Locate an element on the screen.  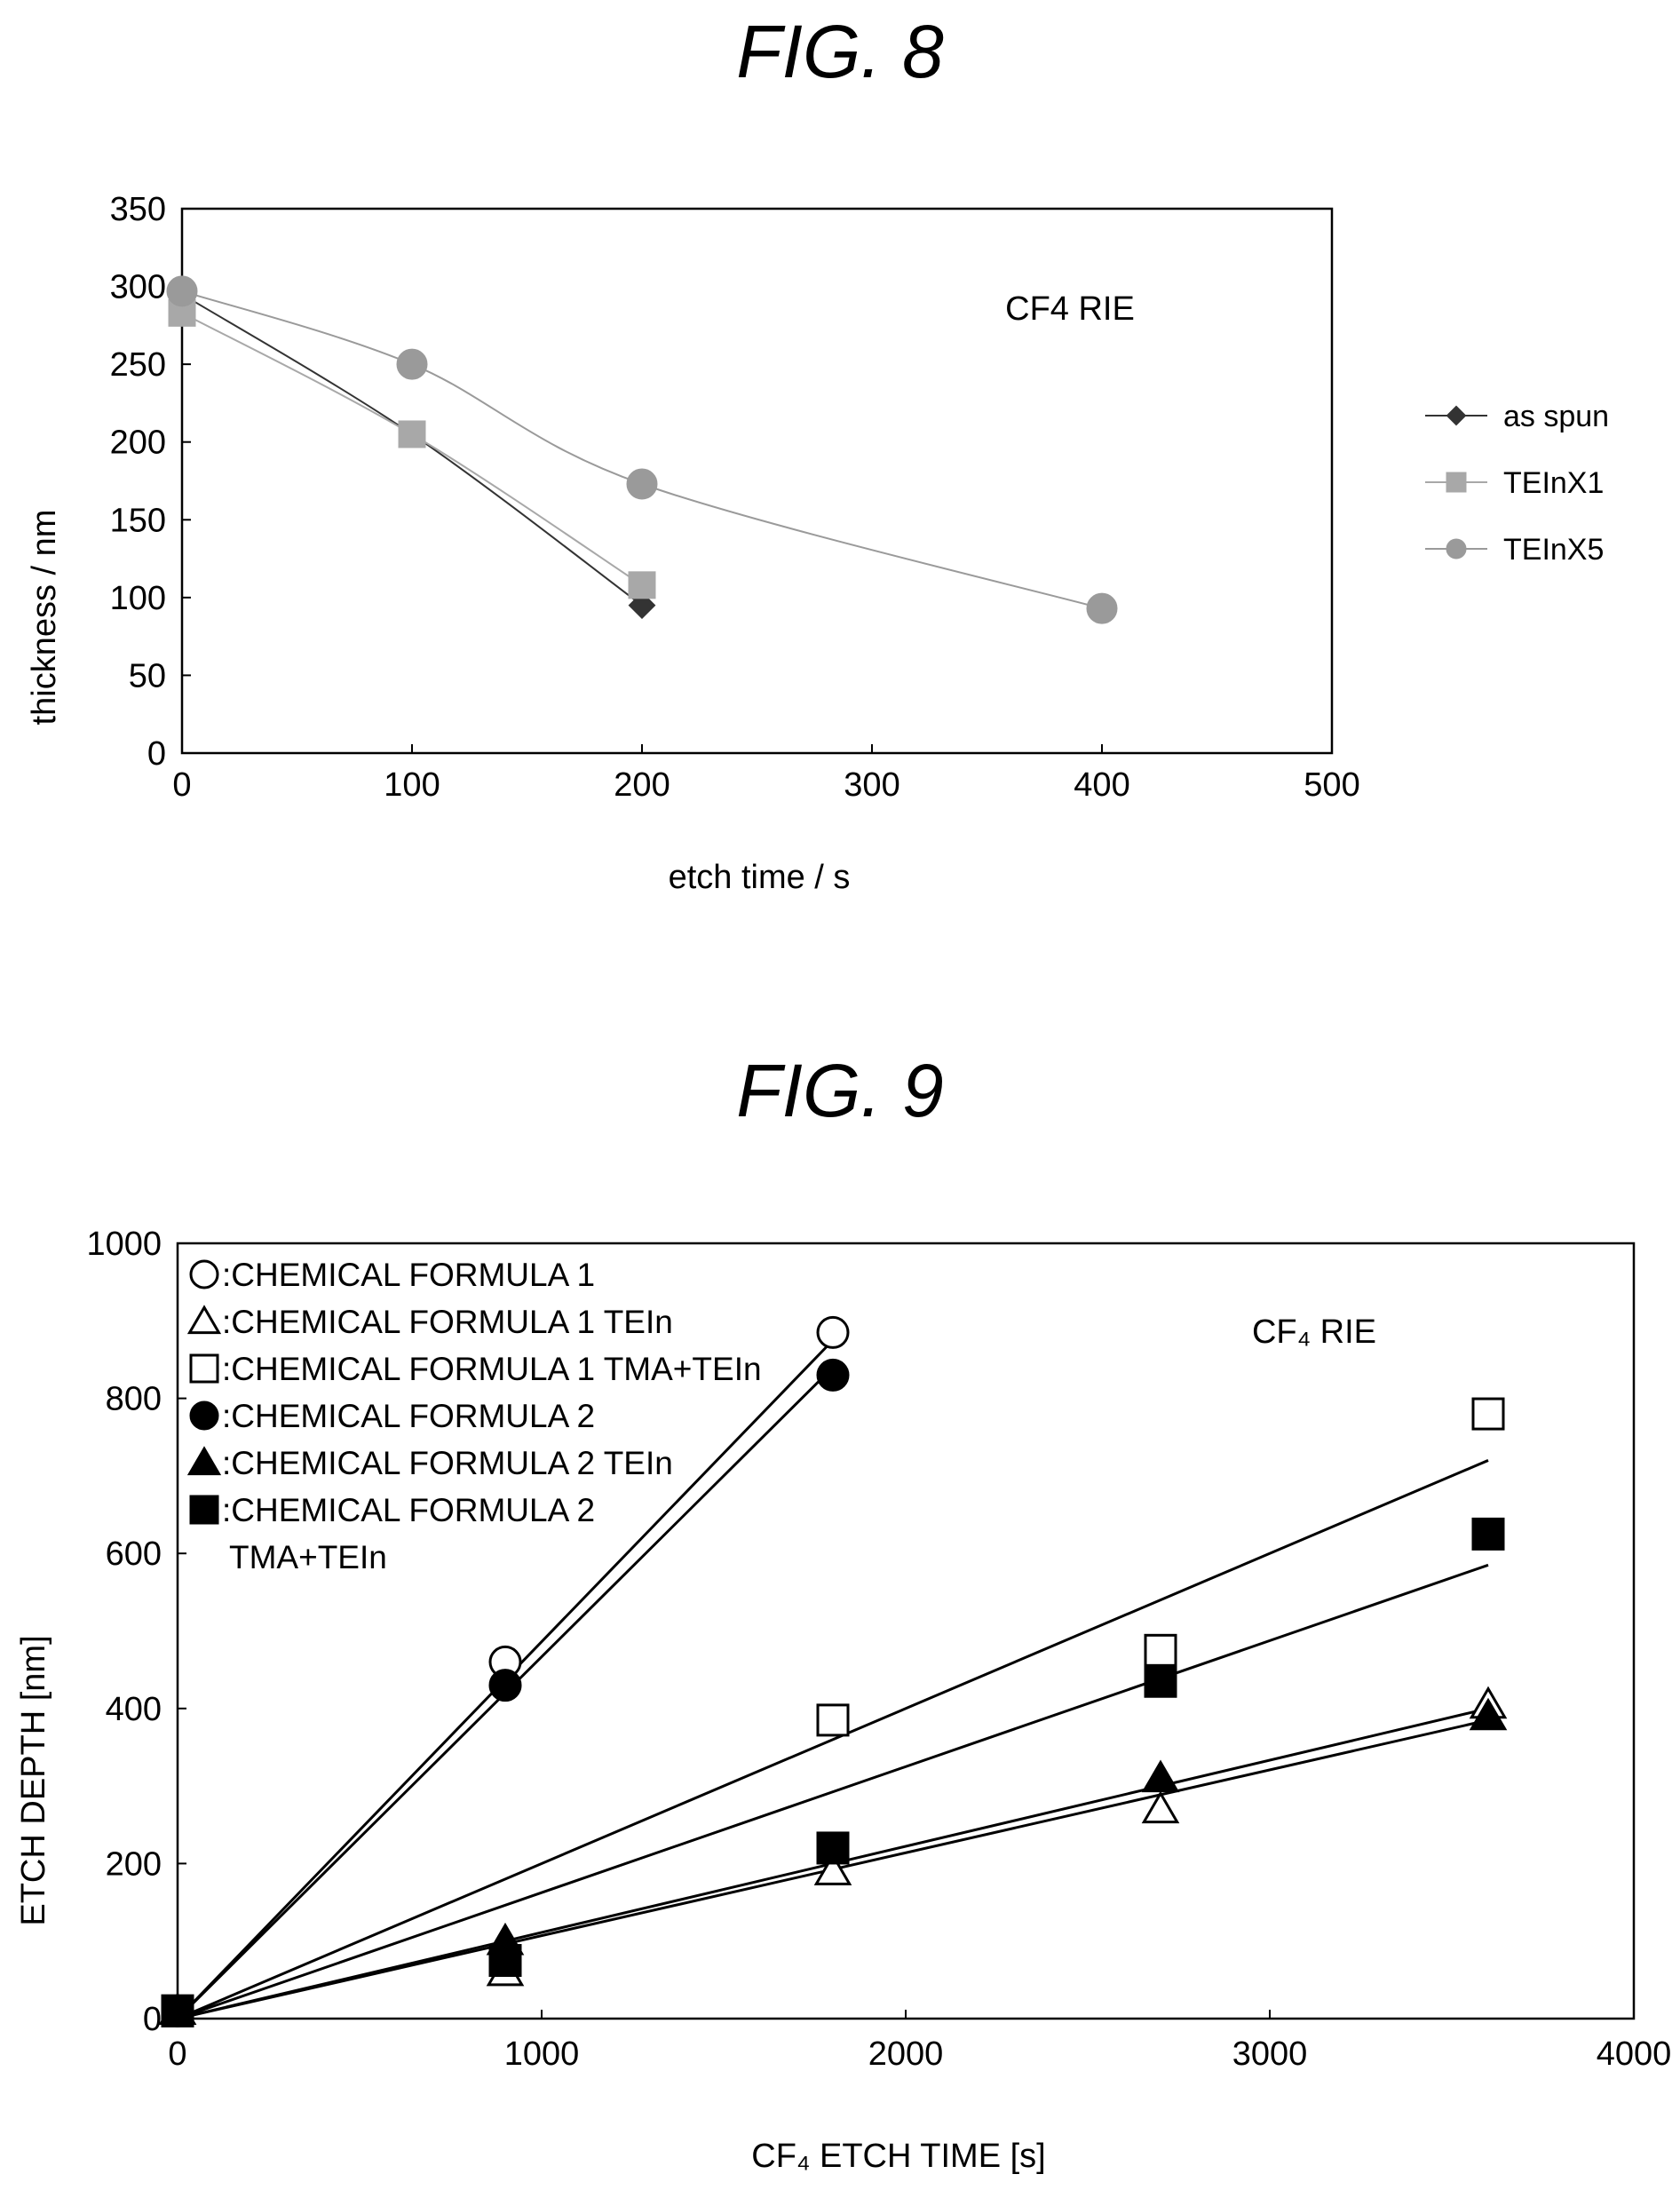
fig8-x-tick-label: 400 is located at coordinates (1101, 785).